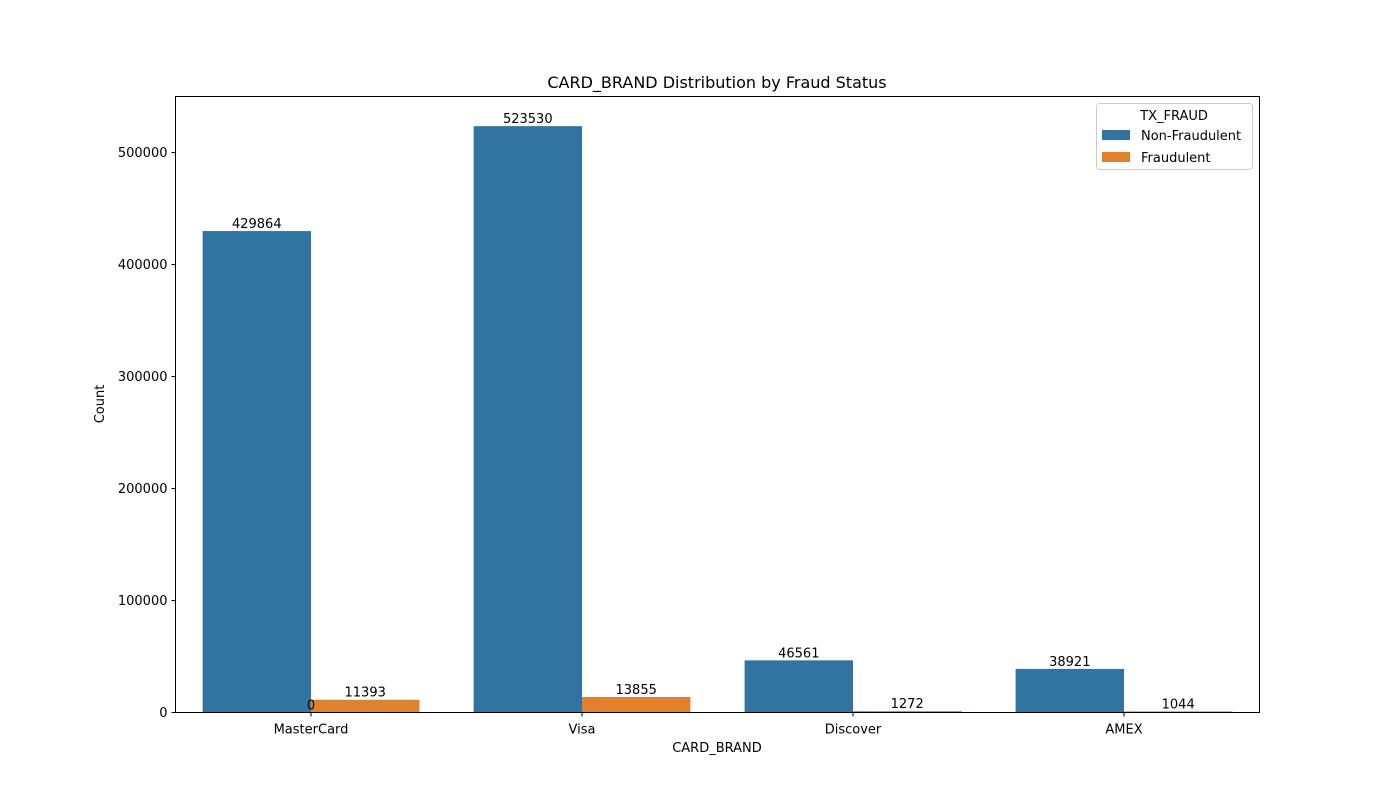 This screenshot has width=1400, height=804. What do you see at coordinates (1069, 690) in the screenshot?
I see `bar-non-fraudulent-amex` at bounding box center [1069, 690].